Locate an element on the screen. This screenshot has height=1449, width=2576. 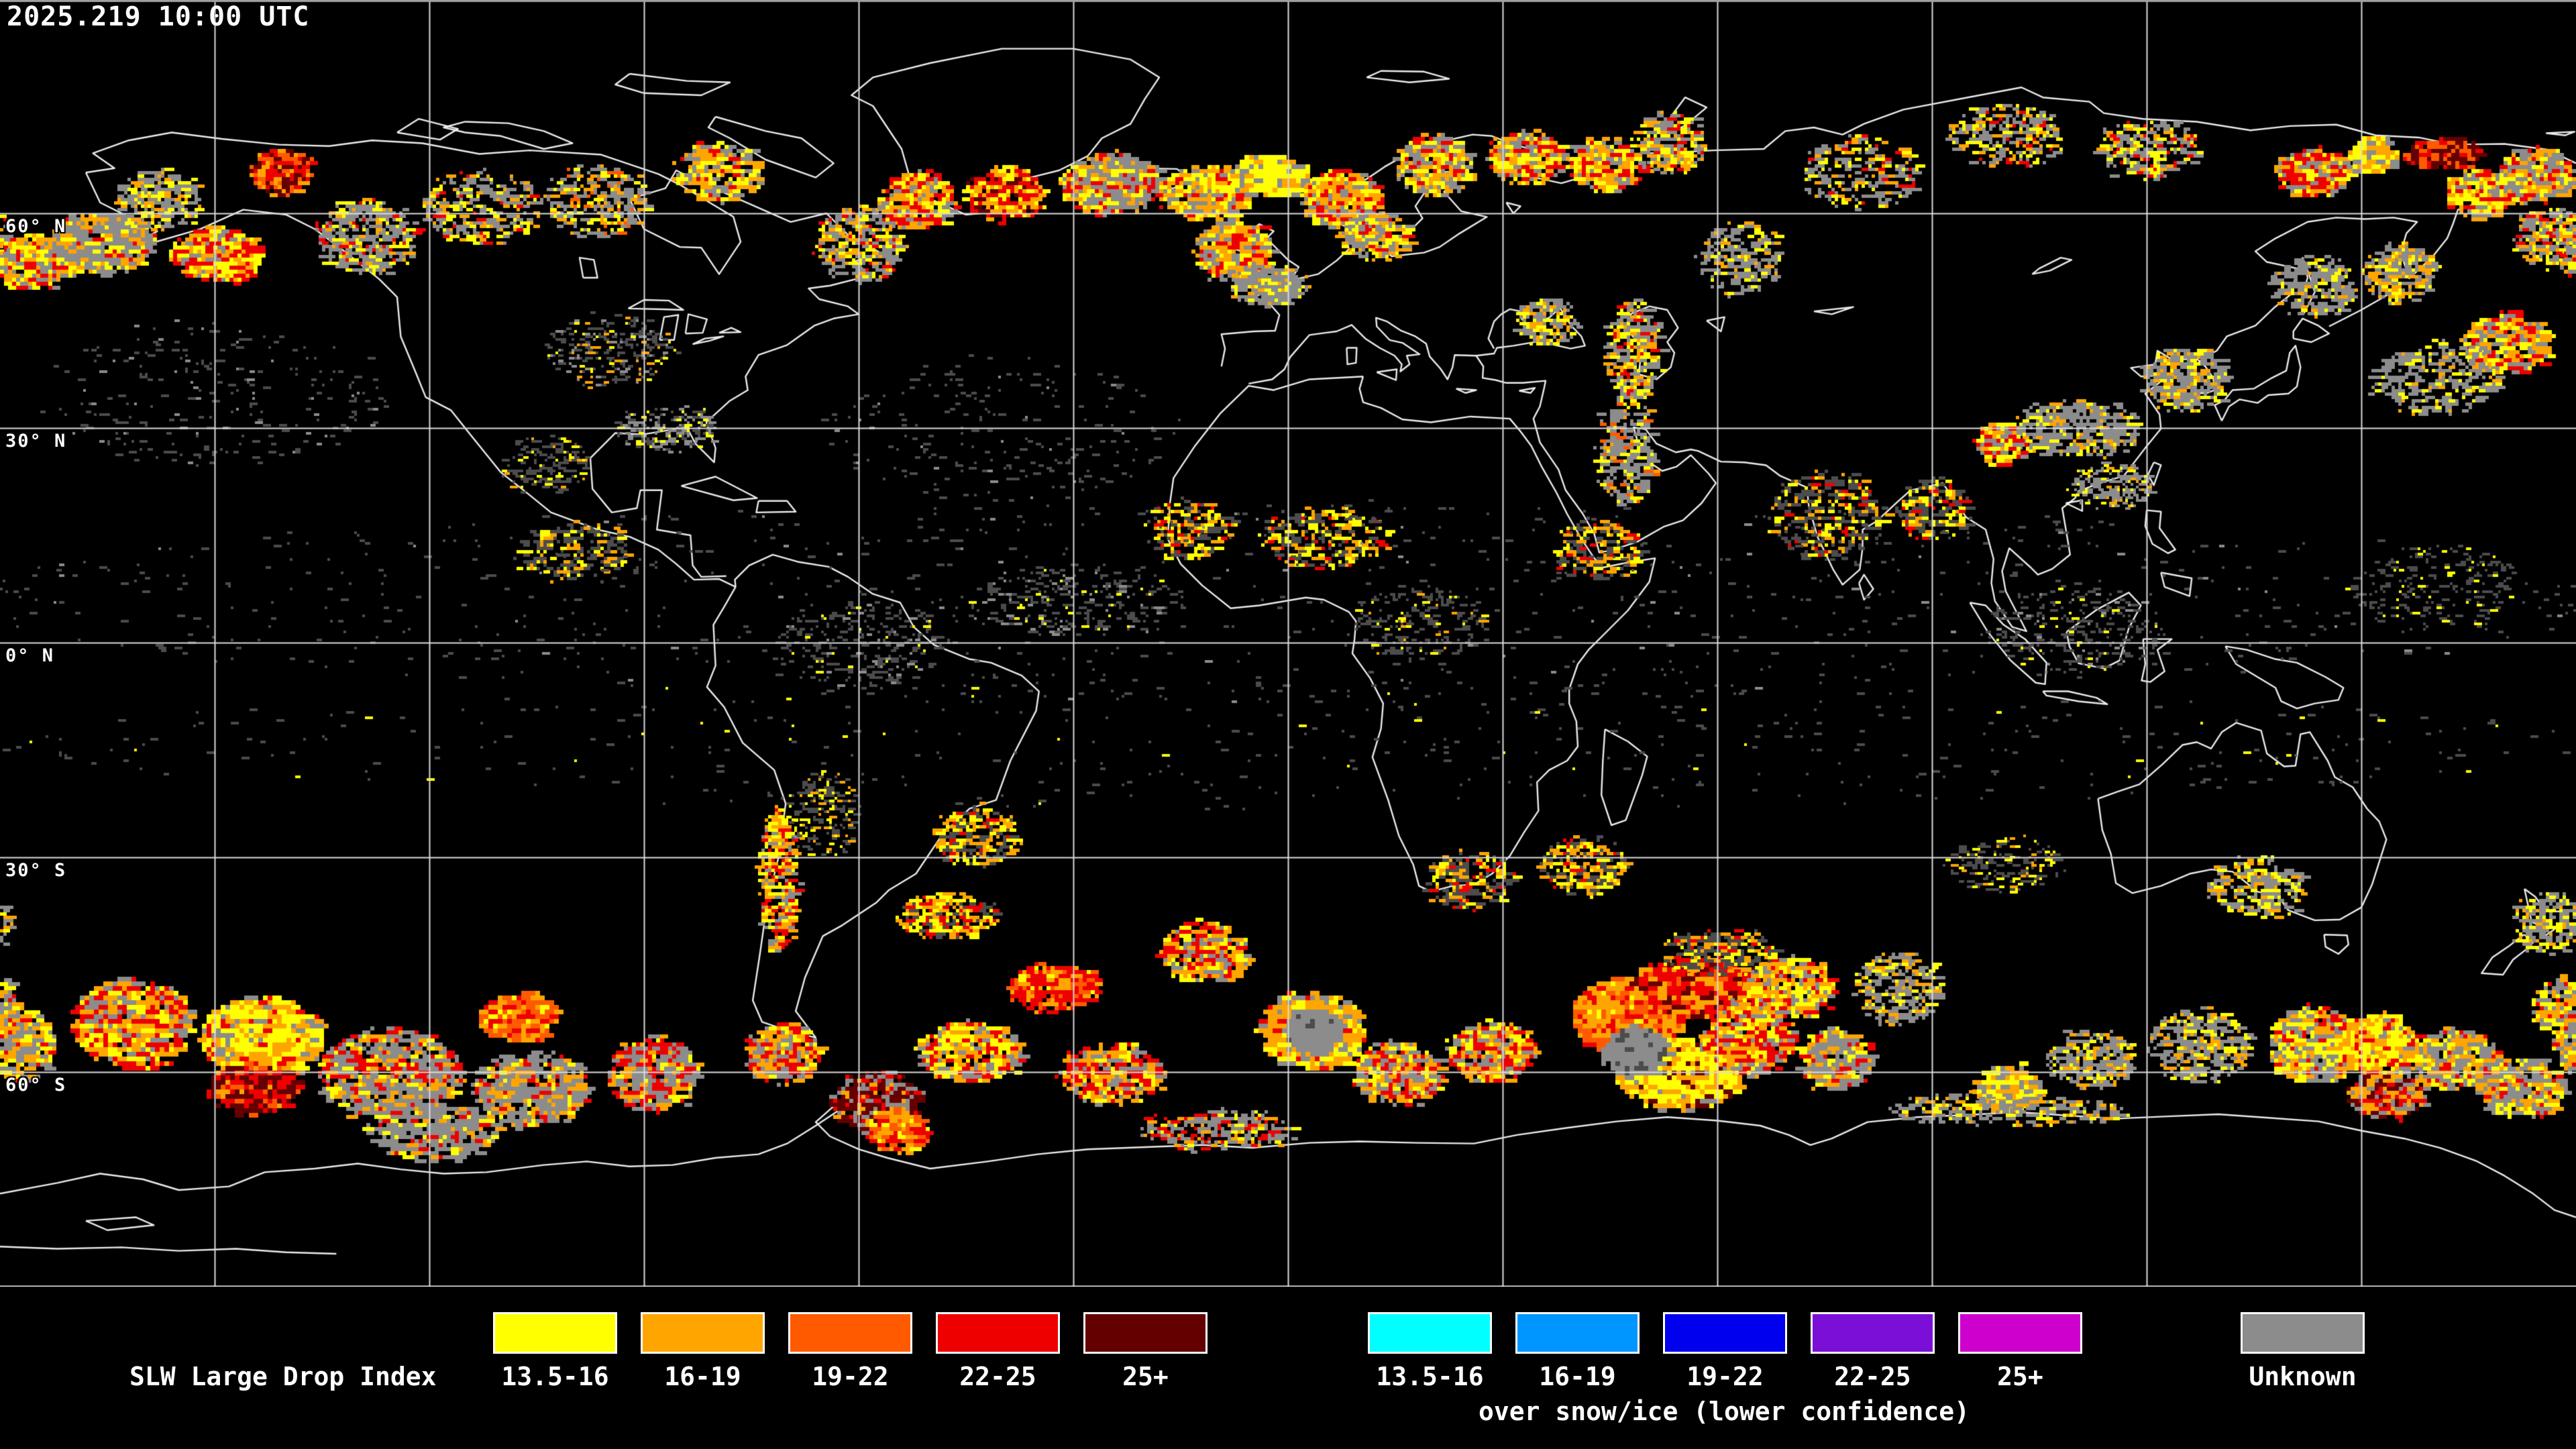
latitude-label: 0° N is located at coordinates (30, 655).